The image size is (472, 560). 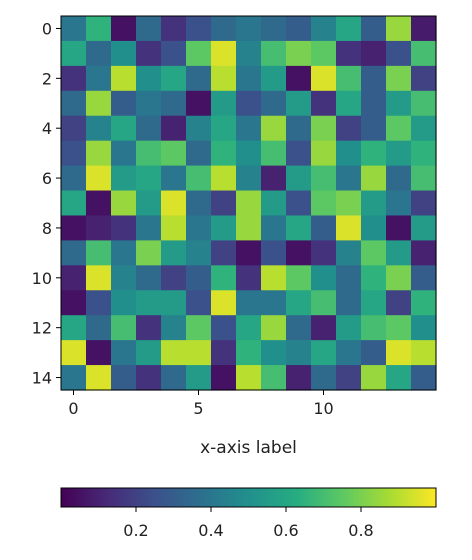 What do you see at coordinates (285, 530) in the screenshot?
I see `colorbar-tick-label: 0.6` at bounding box center [285, 530].